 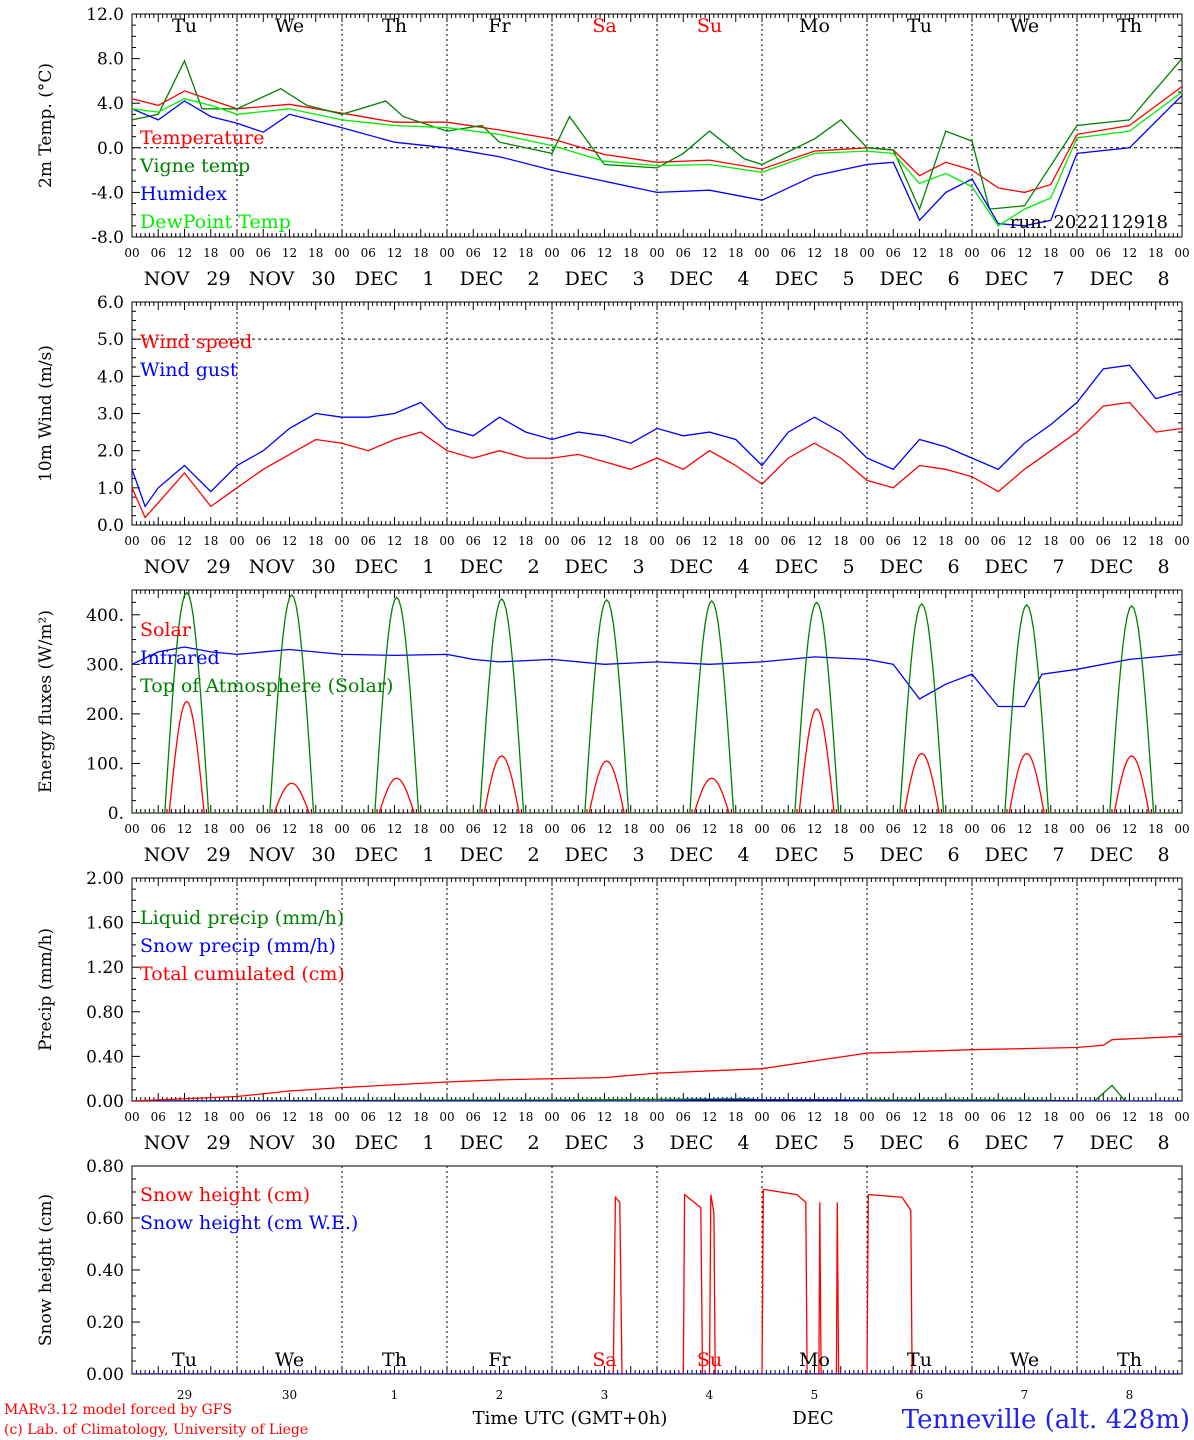 What do you see at coordinates (743, 567) in the screenshot?
I see `day-label-day: 4` at bounding box center [743, 567].